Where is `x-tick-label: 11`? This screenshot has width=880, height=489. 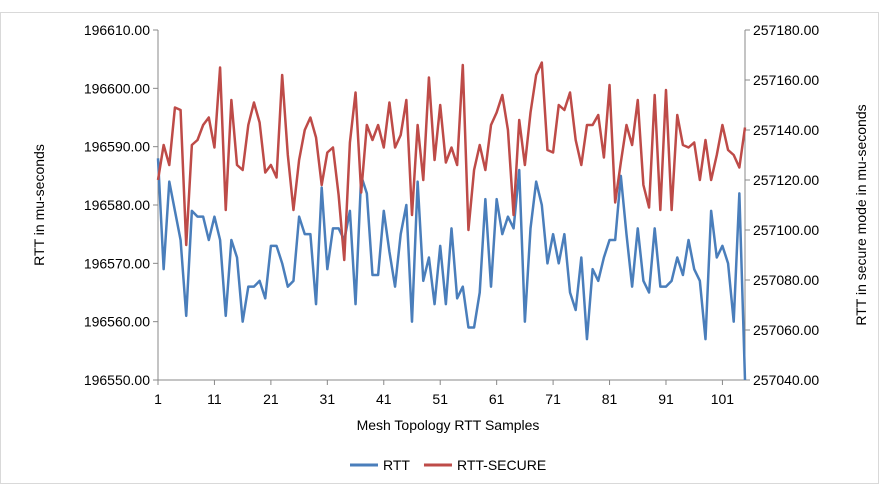
x-tick-label: 11 is located at coordinates (214, 399).